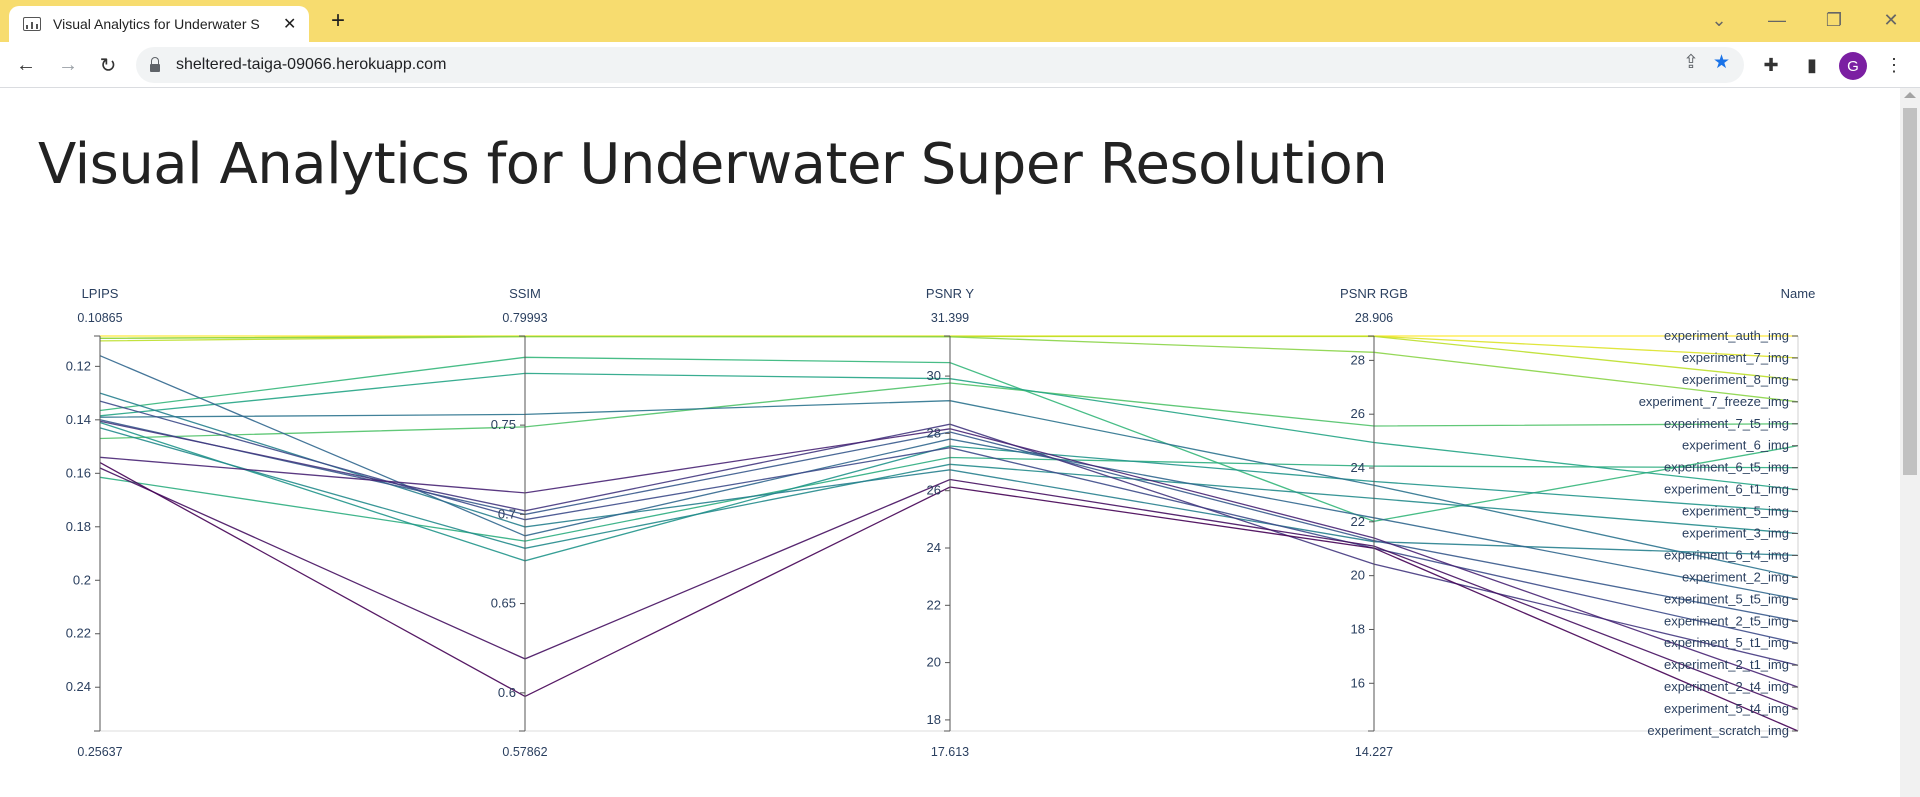 The image size is (1920, 797). What do you see at coordinates (1735, 379) in the screenshot?
I see `name-tick-label: experiment_8_img` at bounding box center [1735, 379].